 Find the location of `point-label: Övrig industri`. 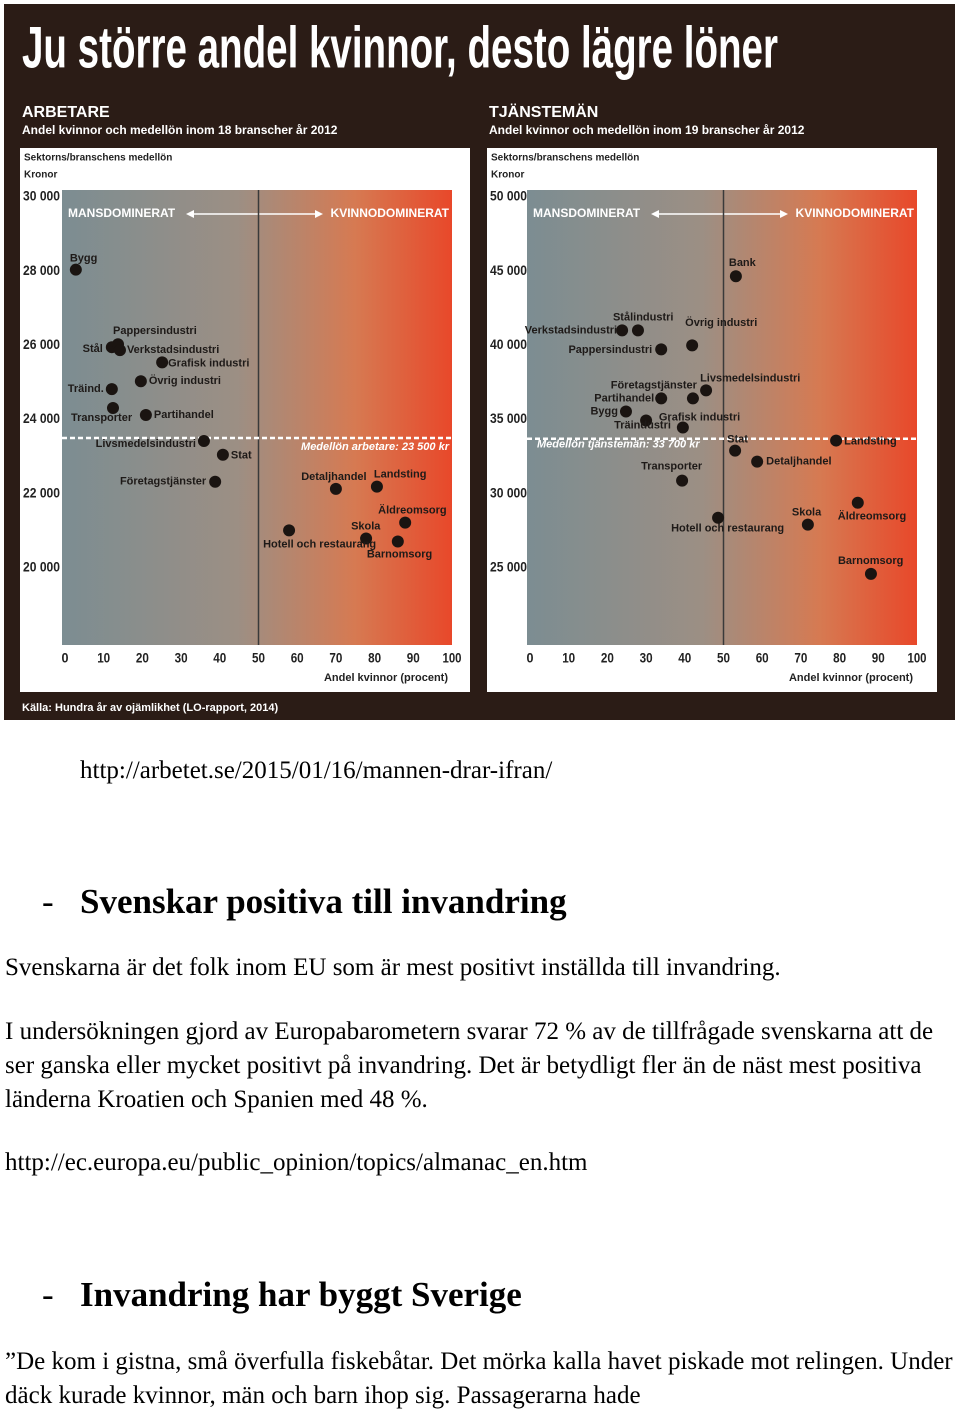

point-label: Övrig industri is located at coordinates (721, 322).